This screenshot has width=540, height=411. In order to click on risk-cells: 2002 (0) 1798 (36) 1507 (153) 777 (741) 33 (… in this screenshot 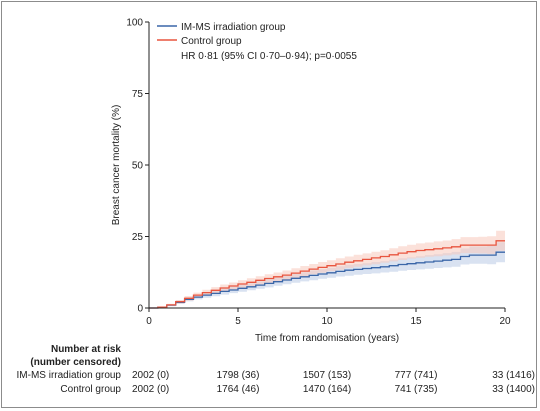, I will do `click(333, 382)`.